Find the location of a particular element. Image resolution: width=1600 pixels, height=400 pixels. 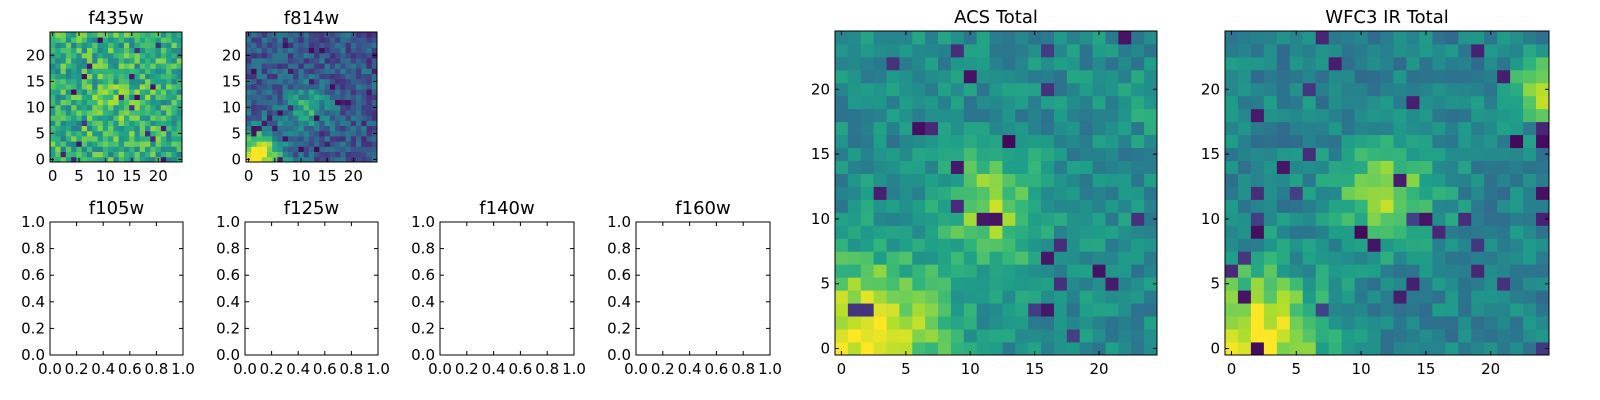

x-tick-label: 15 is located at coordinates (1034, 369).